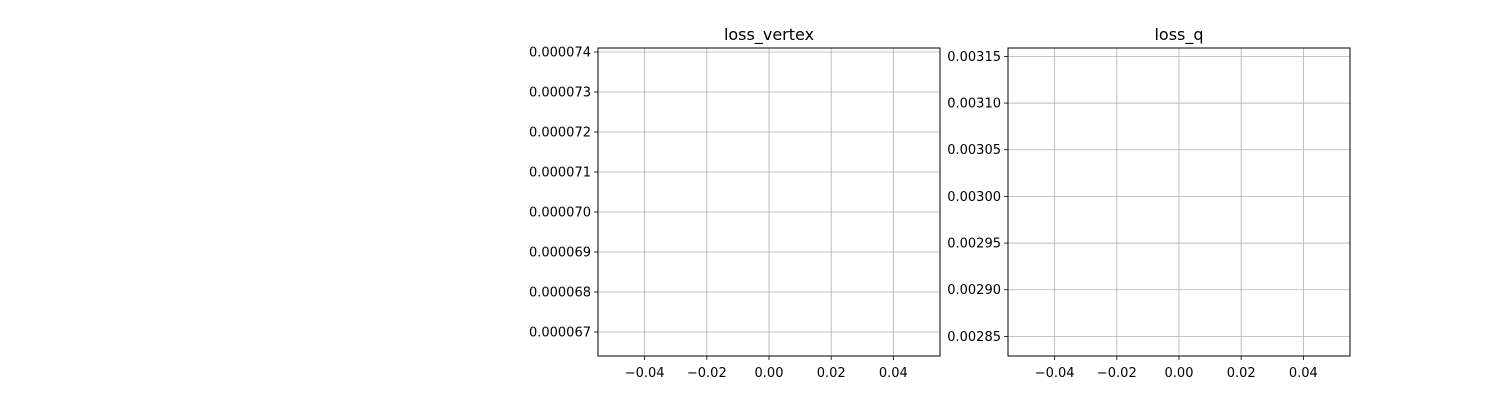 This screenshot has height=400, width=1500. What do you see at coordinates (560, 173) in the screenshot?
I see `y-tick-label: 0.000071` at bounding box center [560, 173].